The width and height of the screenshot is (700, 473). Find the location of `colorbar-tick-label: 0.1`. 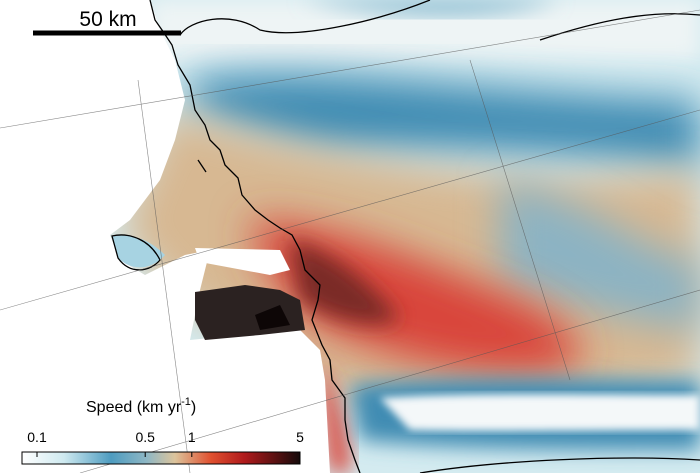

colorbar-tick-label: 0.1 is located at coordinates (37, 437).